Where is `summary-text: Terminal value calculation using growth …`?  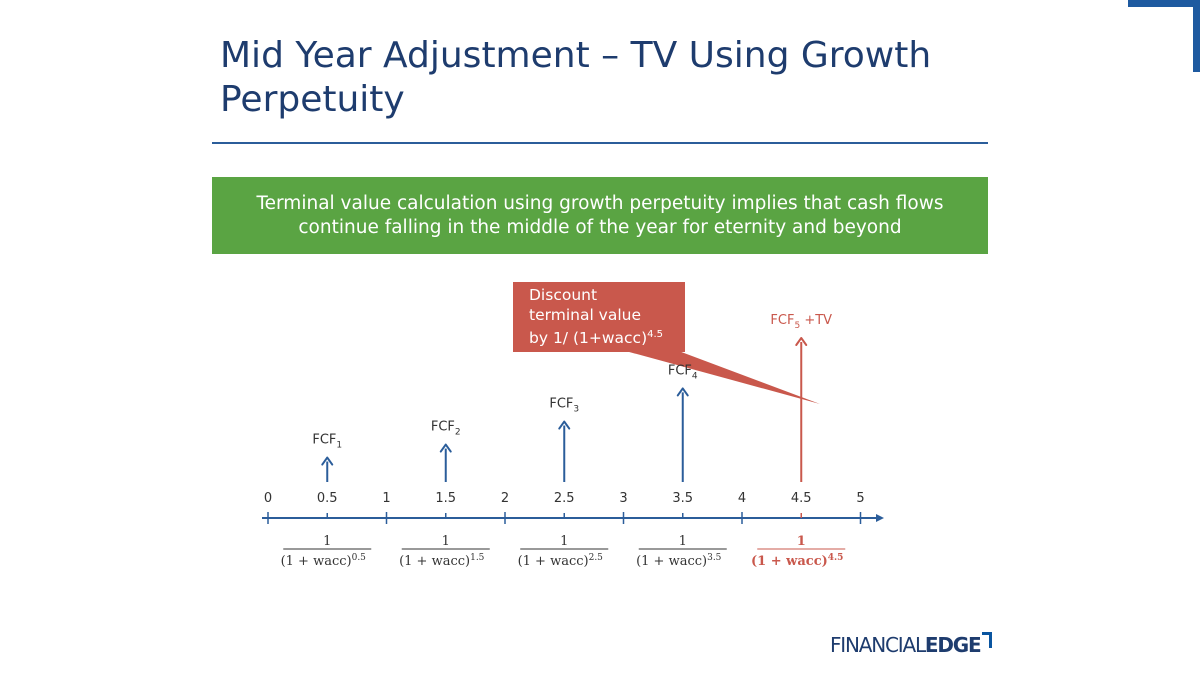 summary-text: Terminal value calculation using growth … is located at coordinates (600, 215).